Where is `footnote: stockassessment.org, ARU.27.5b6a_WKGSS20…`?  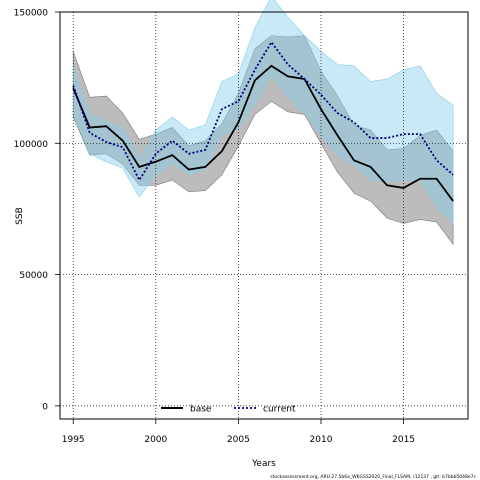
footnote: stockassessment.org, ARU.27.5b6a_WKGSS20… is located at coordinates (373, 477).